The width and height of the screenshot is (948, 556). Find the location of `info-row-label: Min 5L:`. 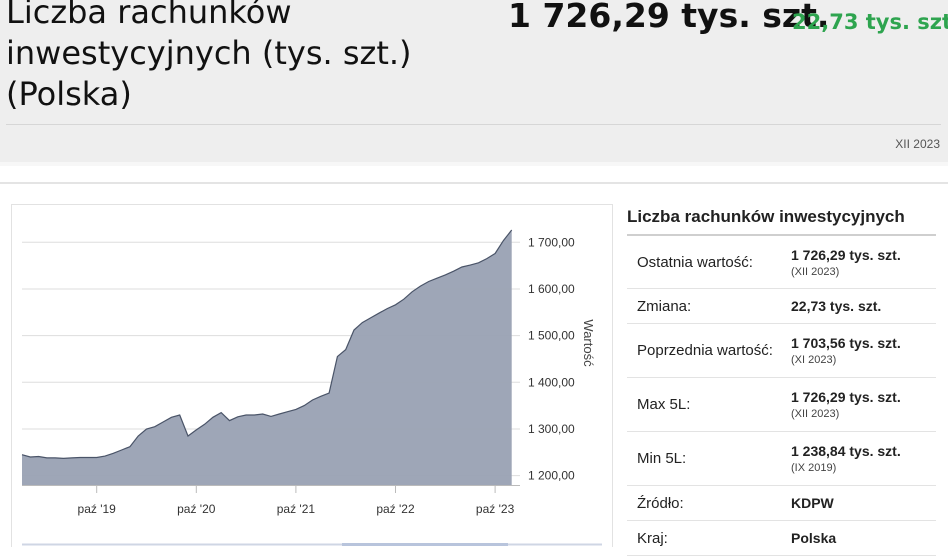

info-row-label: Min 5L: is located at coordinates (662, 458).